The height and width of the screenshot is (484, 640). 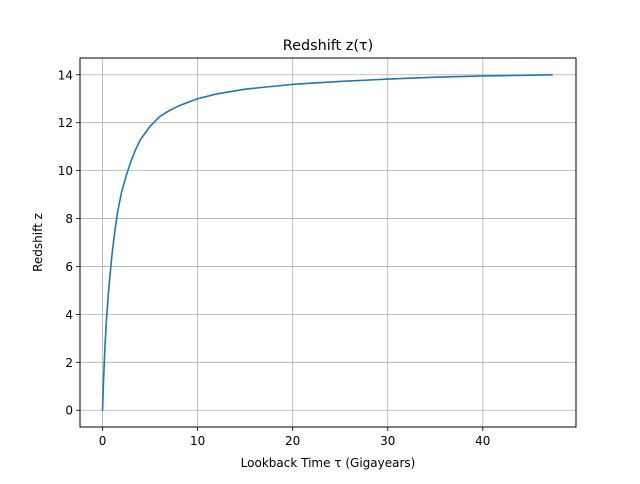 I want to click on y-tick-label: 6, so click(x=69, y=267).